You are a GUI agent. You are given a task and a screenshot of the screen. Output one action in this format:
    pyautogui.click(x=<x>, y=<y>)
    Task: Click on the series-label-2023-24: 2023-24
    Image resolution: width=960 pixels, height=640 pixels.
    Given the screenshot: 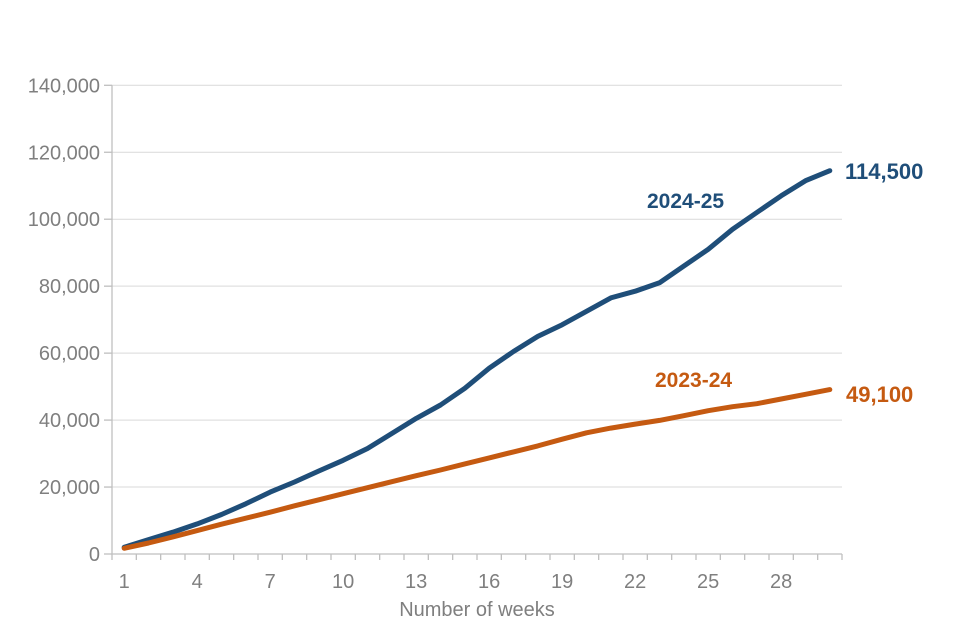 What is the action you would take?
    pyautogui.click(x=694, y=380)
    